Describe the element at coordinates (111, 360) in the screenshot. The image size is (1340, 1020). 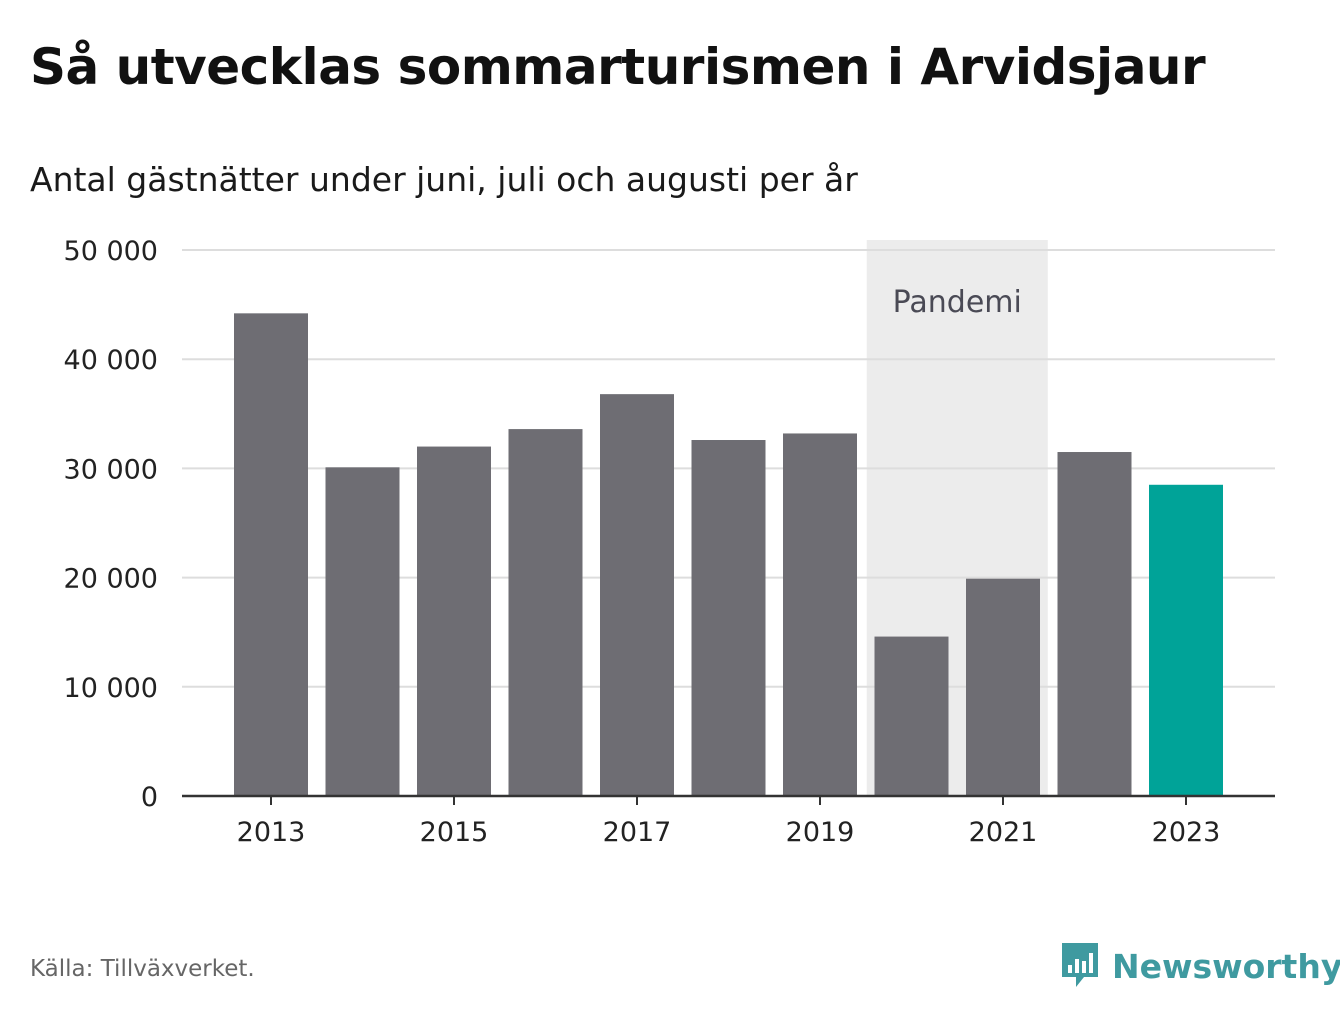
I see `y-tick-label: 40 000` at that location.